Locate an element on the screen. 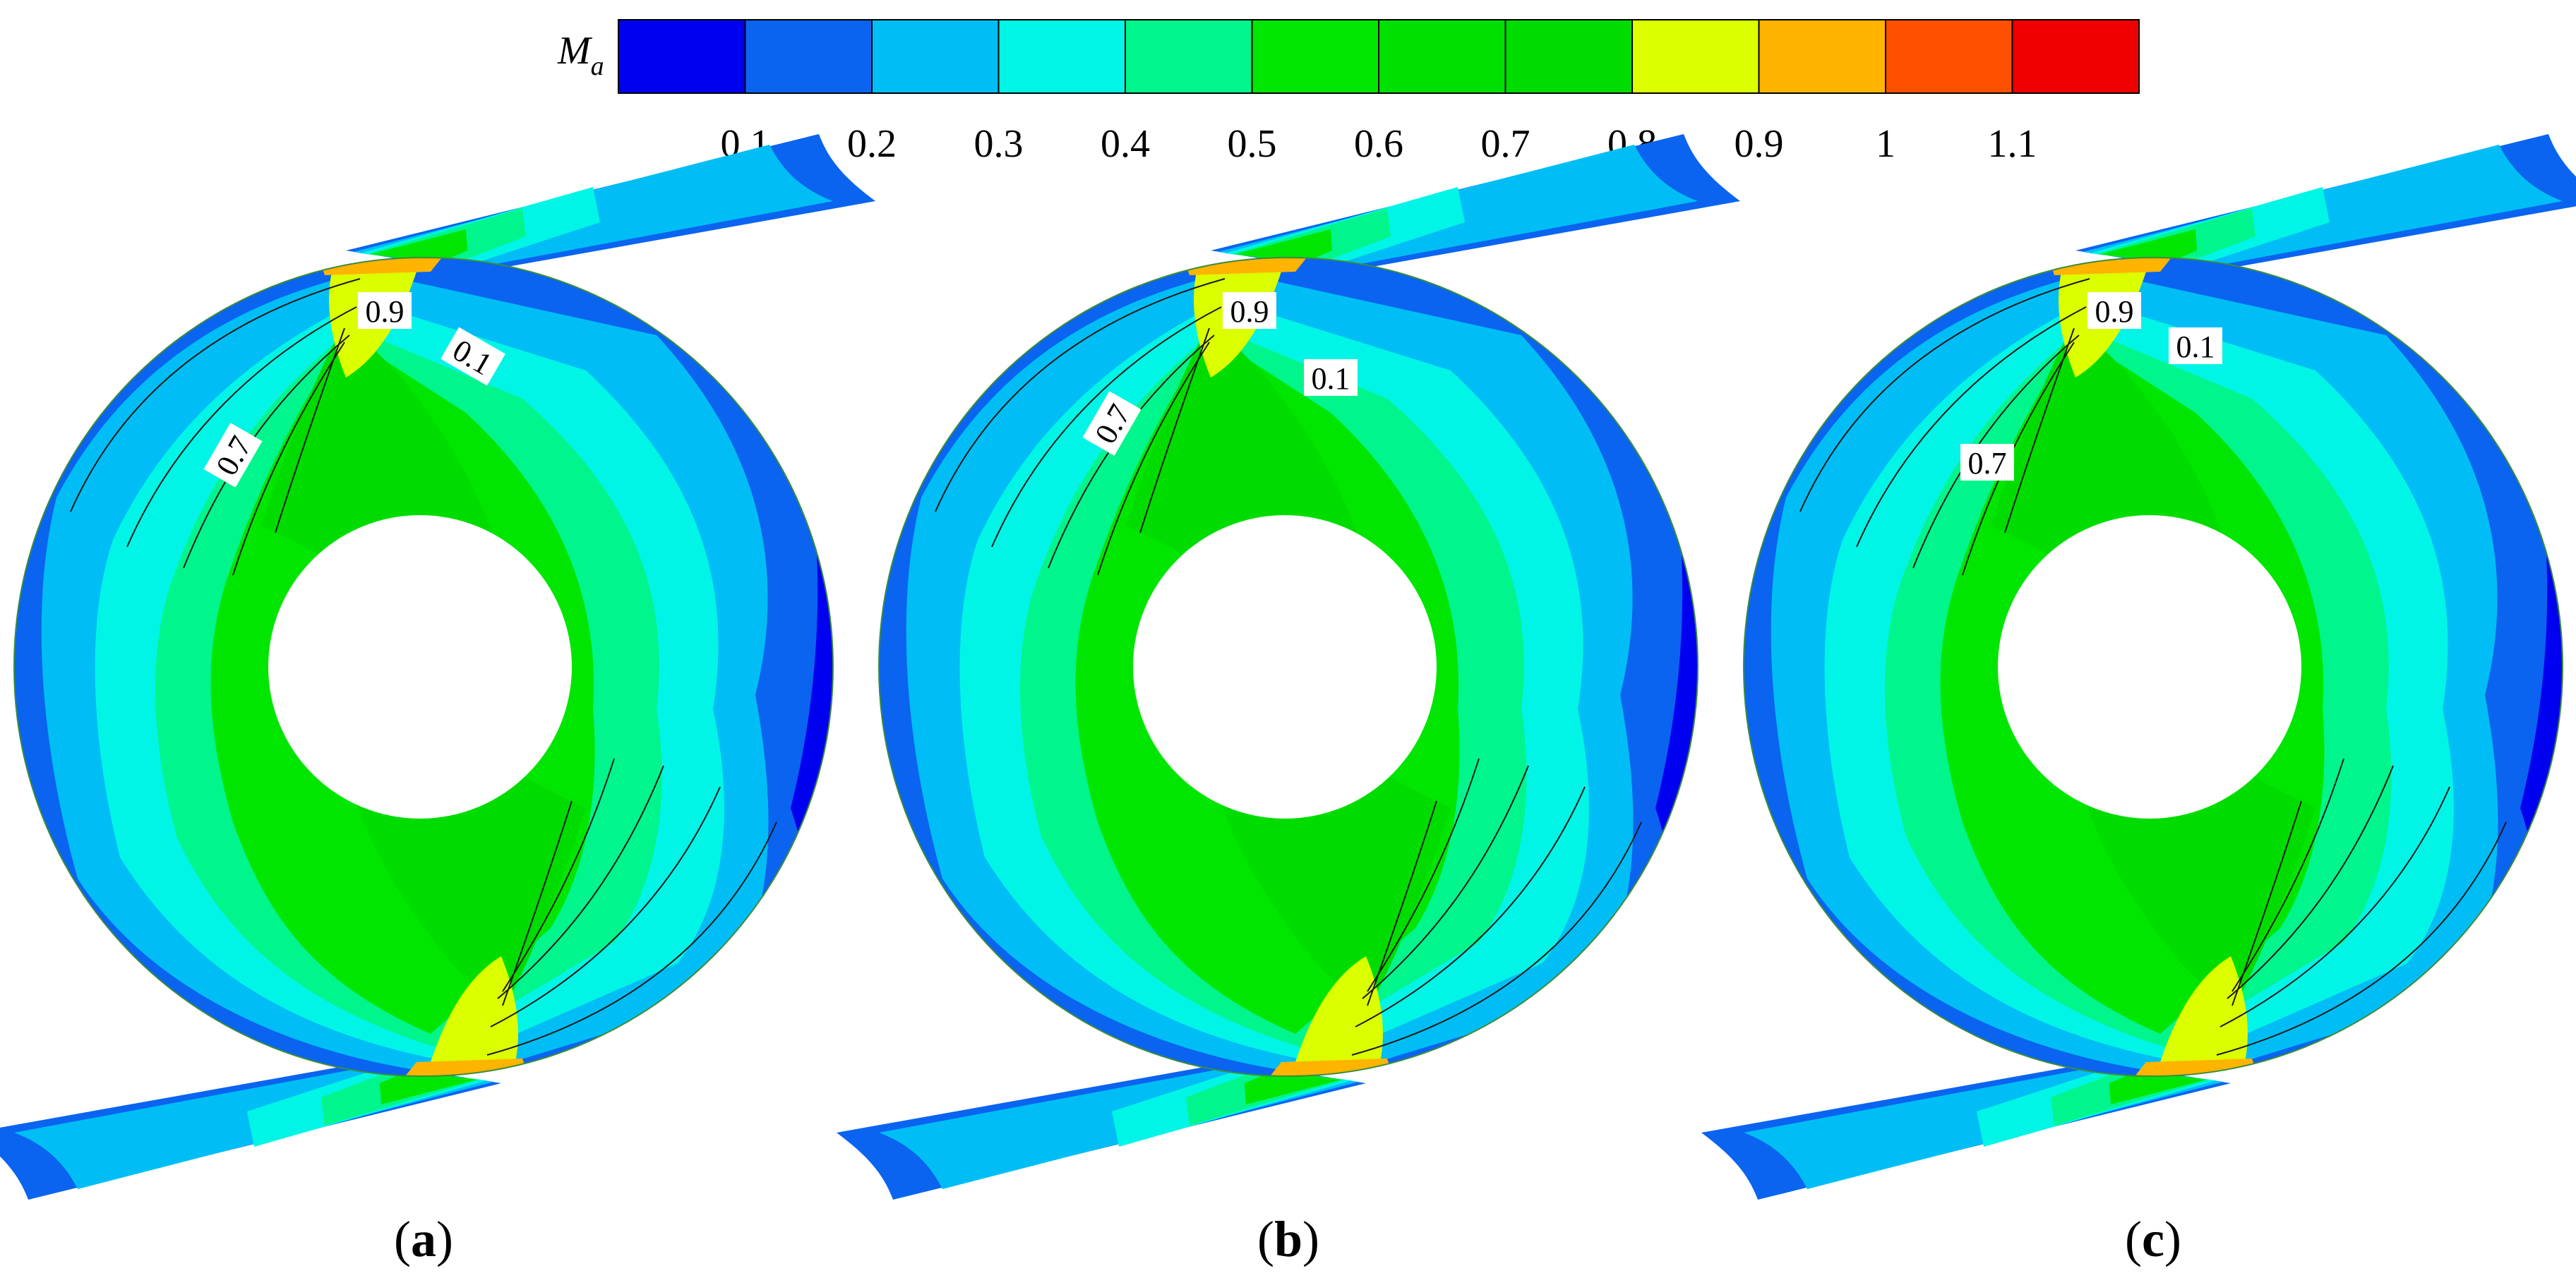 The image size is (2576, 1278). panel-caption: (c) is located at coordinates (2153, 1239).